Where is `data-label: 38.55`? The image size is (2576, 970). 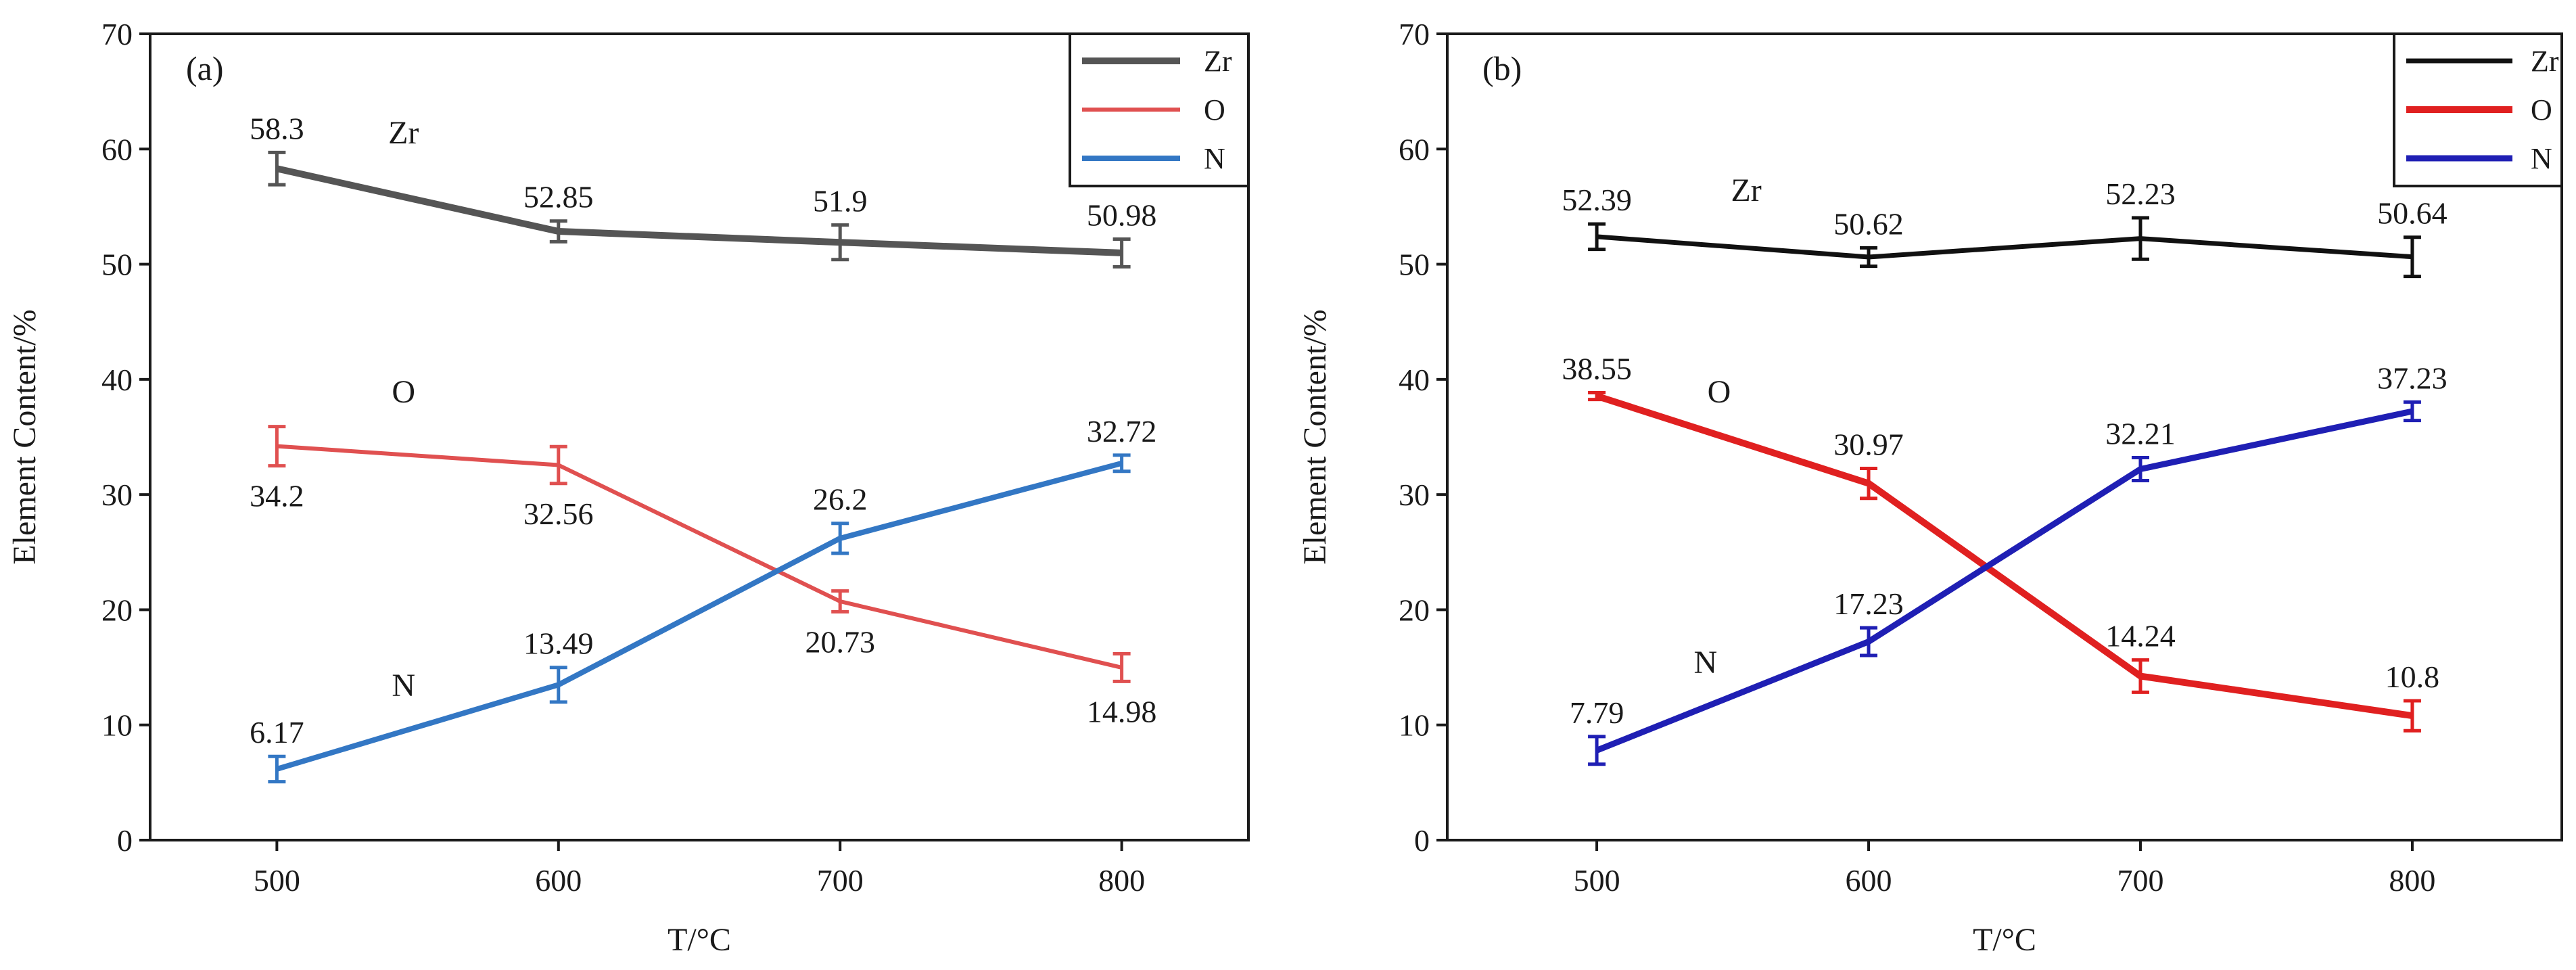 data-label: 38.55 is located at coordinates (1597, 369).